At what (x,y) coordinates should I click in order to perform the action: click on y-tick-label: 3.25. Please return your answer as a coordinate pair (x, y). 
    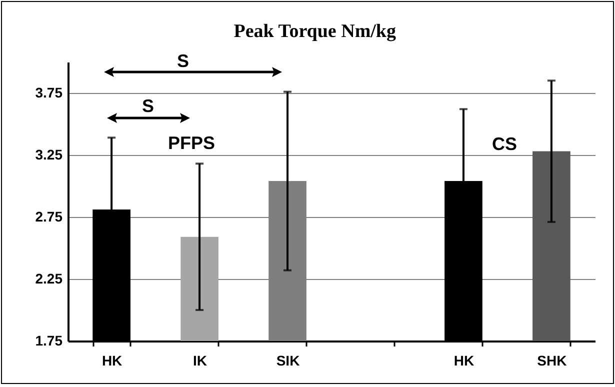
    Looking at the image, I should click on (49, 154).